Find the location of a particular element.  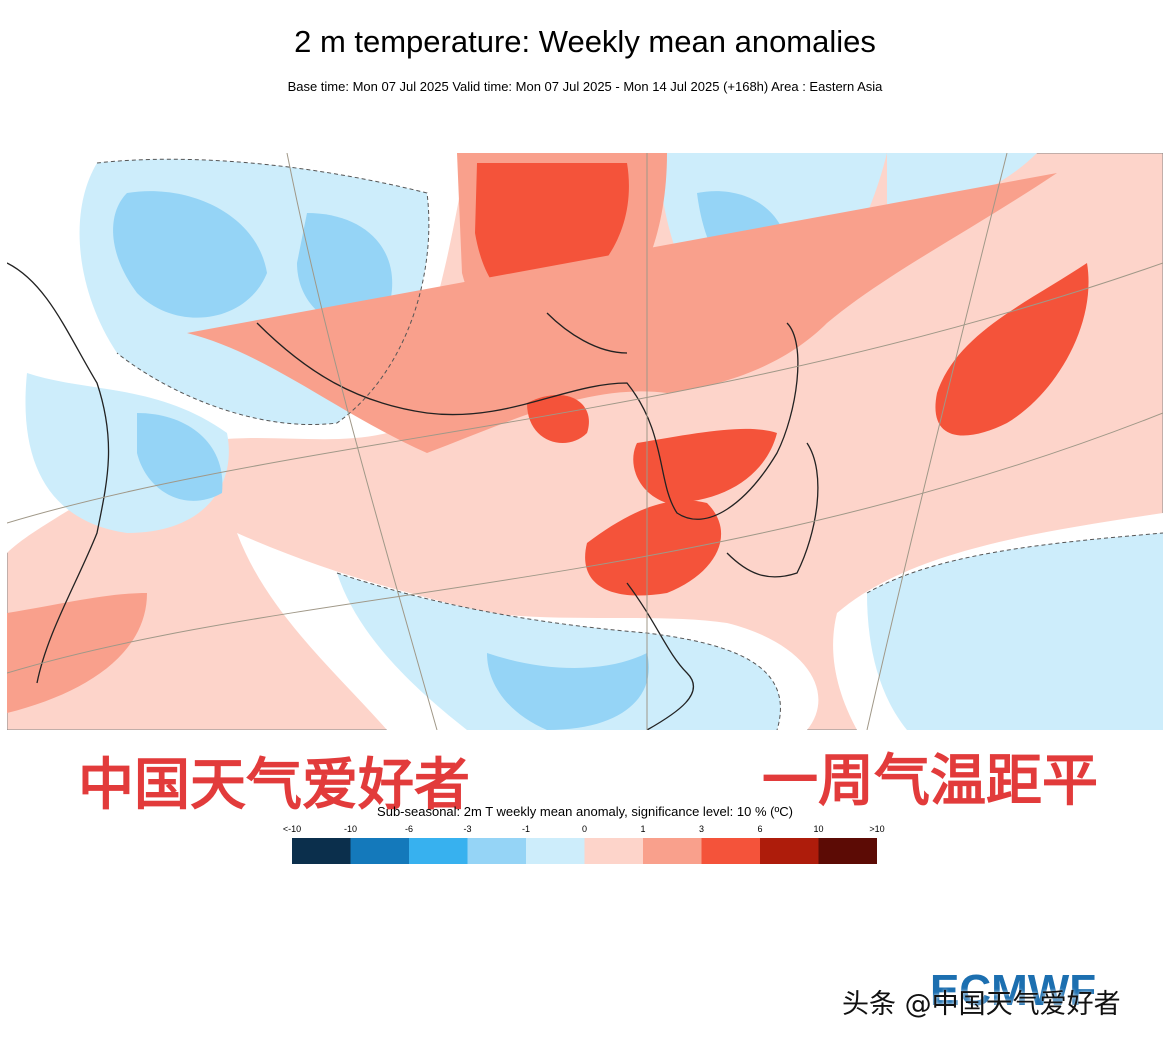

colorbar-label: 10 is located at coordinates (818, 829).